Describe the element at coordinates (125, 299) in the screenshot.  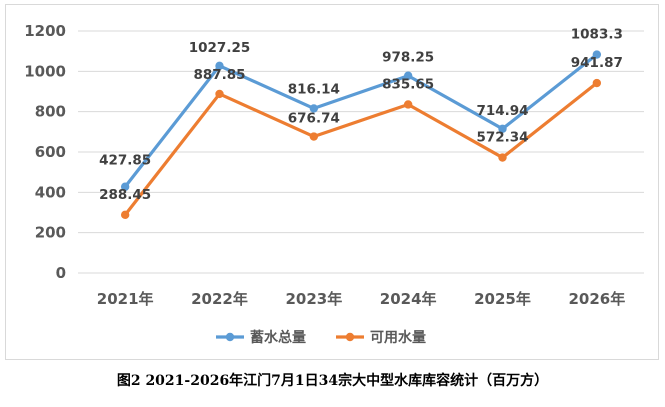
I see `x-tick-label-0: 2021年` at that location.